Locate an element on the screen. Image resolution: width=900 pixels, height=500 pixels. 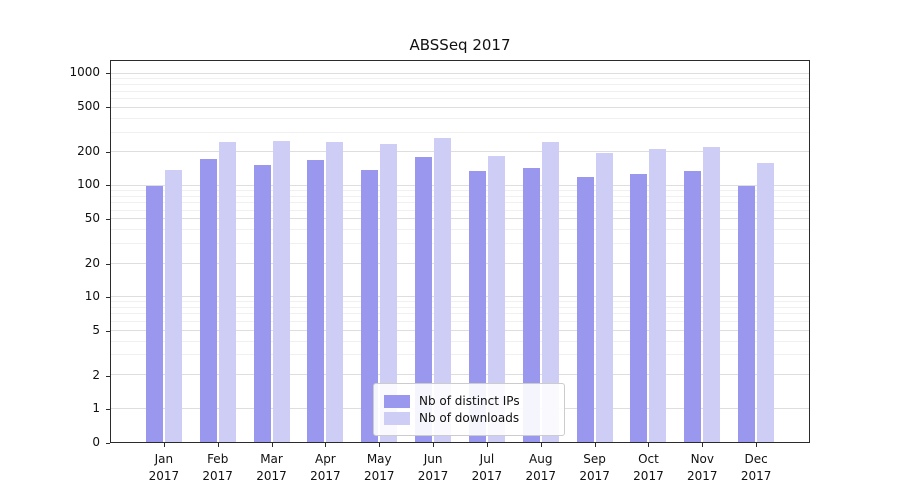
legend-entry-distinct-ips: Nb of distinct IPs is located at coordinates (469, 401).